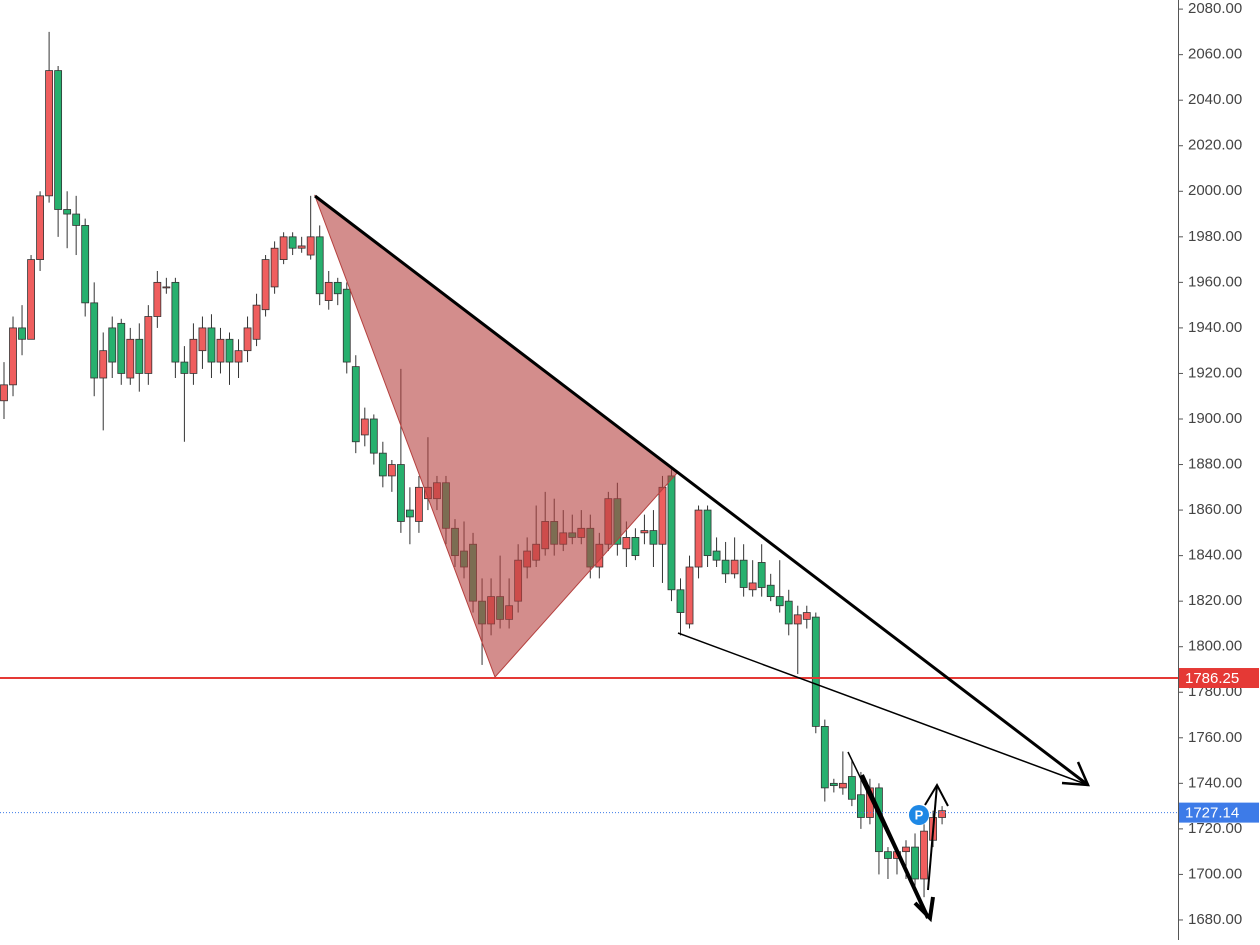  What do you see at coordinates (1215, 737) in the screenshot?
I see `y-tick-label: 1760.00` at bounding box center [1215, 737].